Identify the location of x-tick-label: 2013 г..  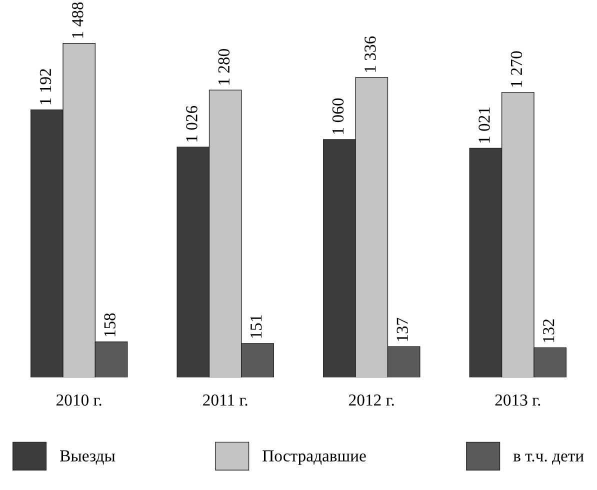
(517, 400).